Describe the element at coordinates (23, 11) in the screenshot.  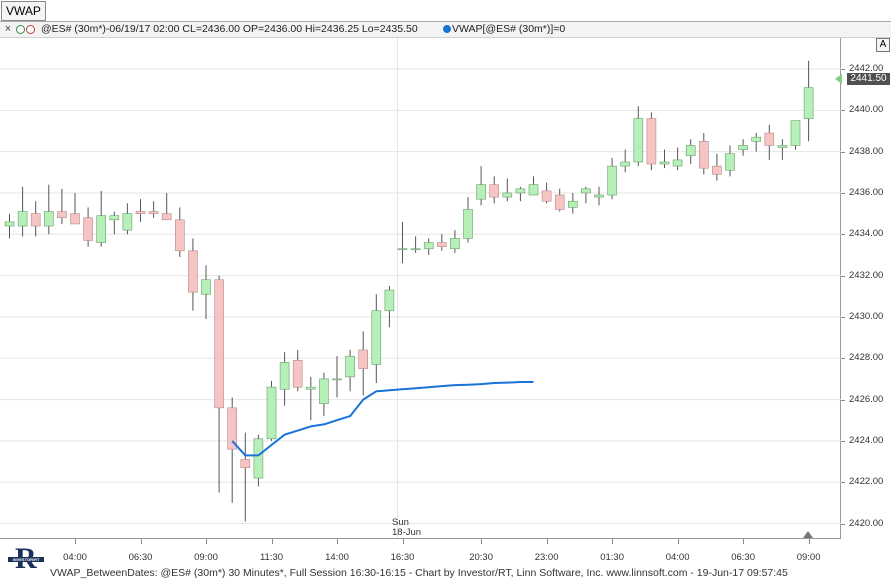
I see `window-title-tab: VWAP` at that location.